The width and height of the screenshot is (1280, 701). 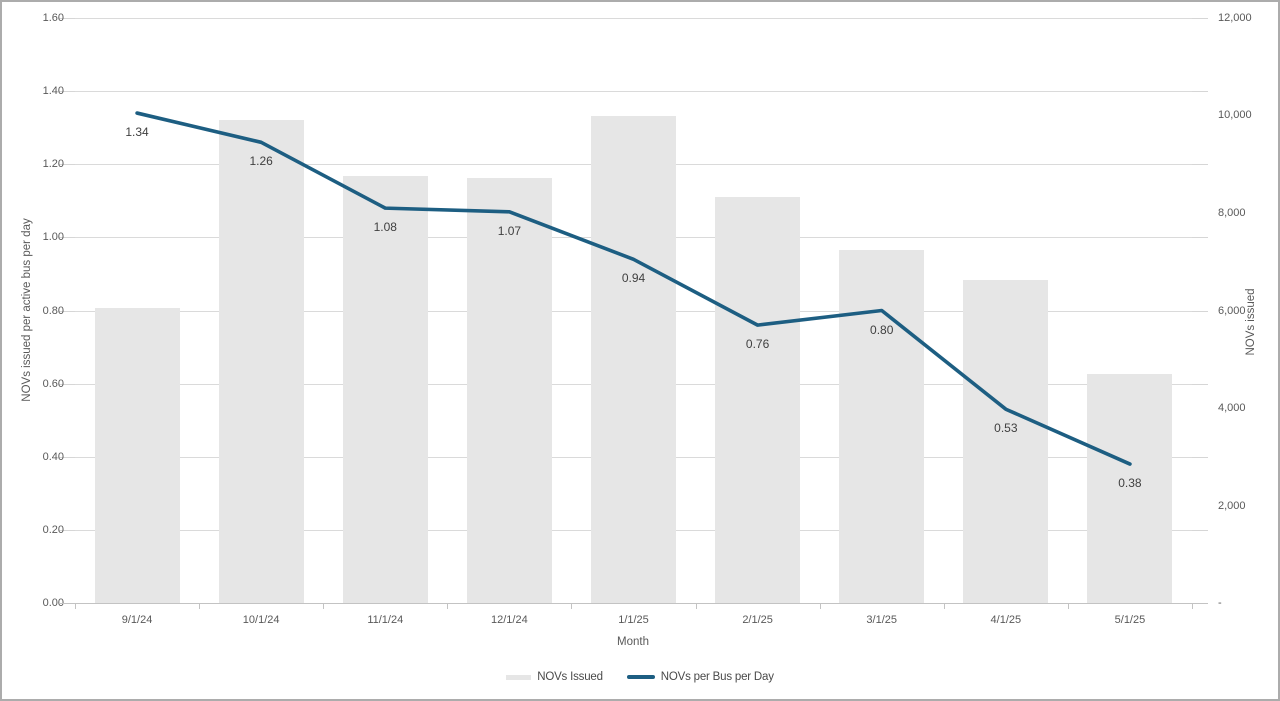 I want to click on right-axis-tick-label: 12,000, so click(x=1235, y=18).